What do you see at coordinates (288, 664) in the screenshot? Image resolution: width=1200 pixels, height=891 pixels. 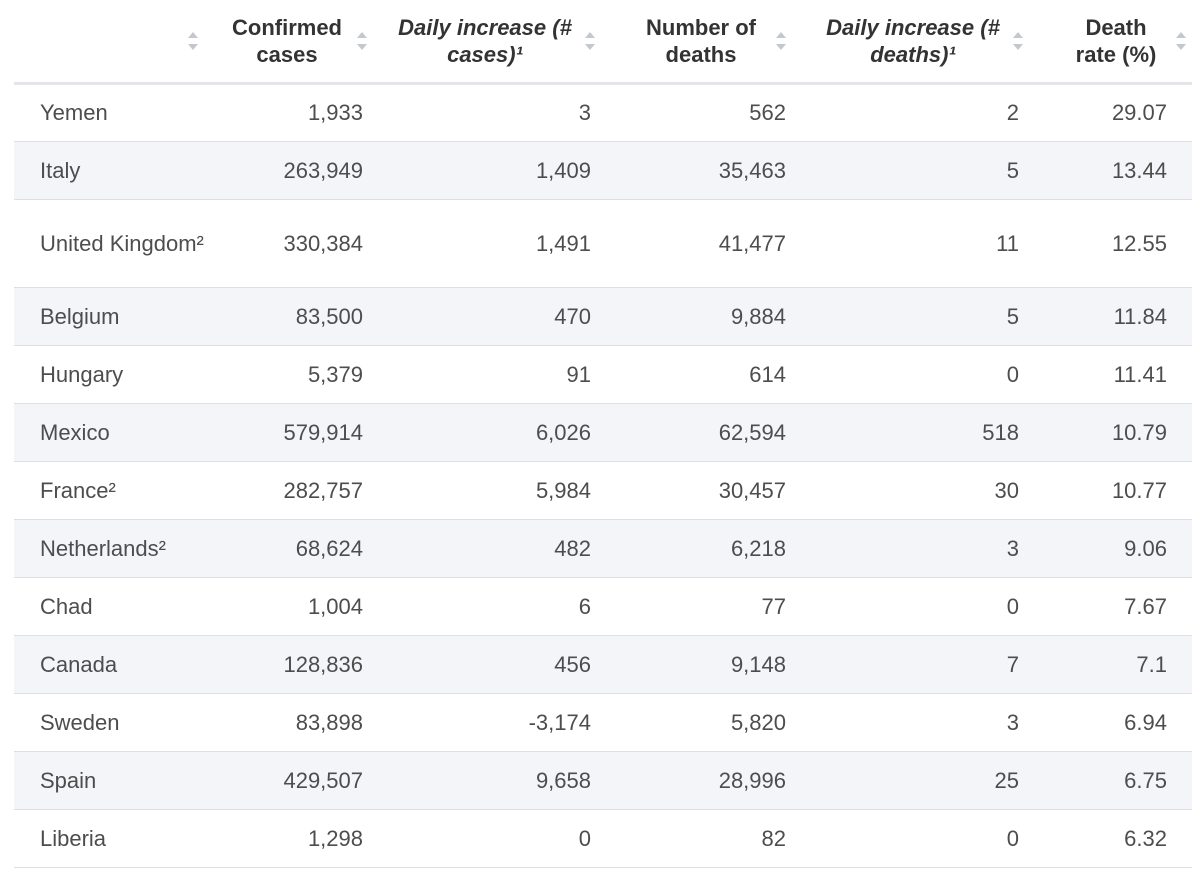 I see `cell-confirmed-cases: 128,836` at bounding box center [288, 664].